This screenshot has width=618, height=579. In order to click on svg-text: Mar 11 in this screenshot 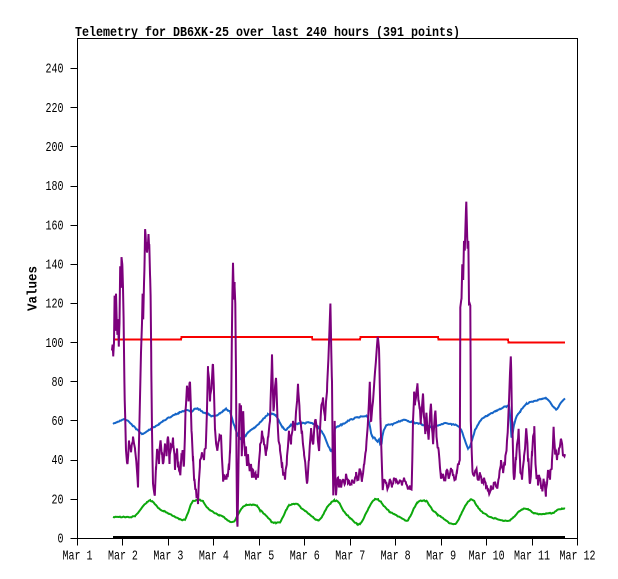, I will do `click(532, 557)`.